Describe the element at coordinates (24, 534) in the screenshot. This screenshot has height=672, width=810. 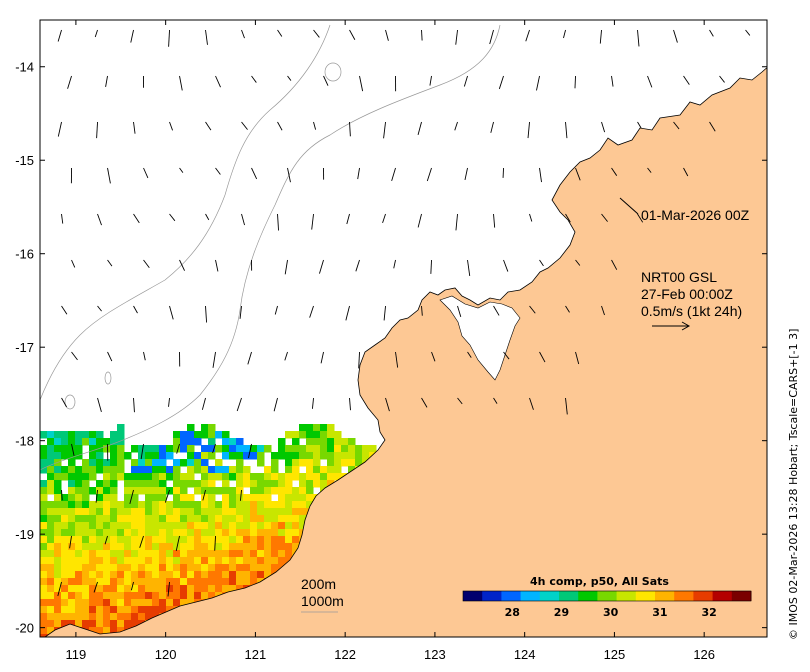
I see `y-tick-label: -19` at that location.